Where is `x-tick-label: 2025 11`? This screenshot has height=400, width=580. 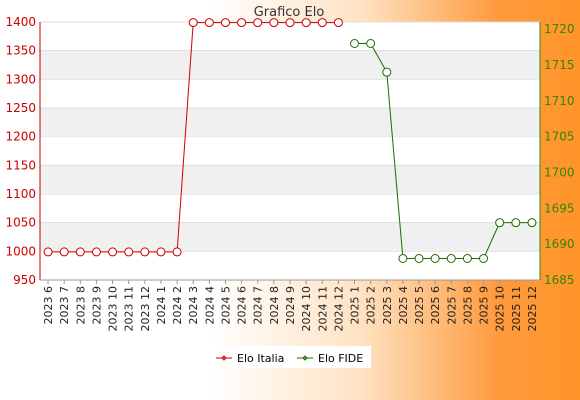 x-tick-label: 2025 11 is located at coordinates (516, 309).